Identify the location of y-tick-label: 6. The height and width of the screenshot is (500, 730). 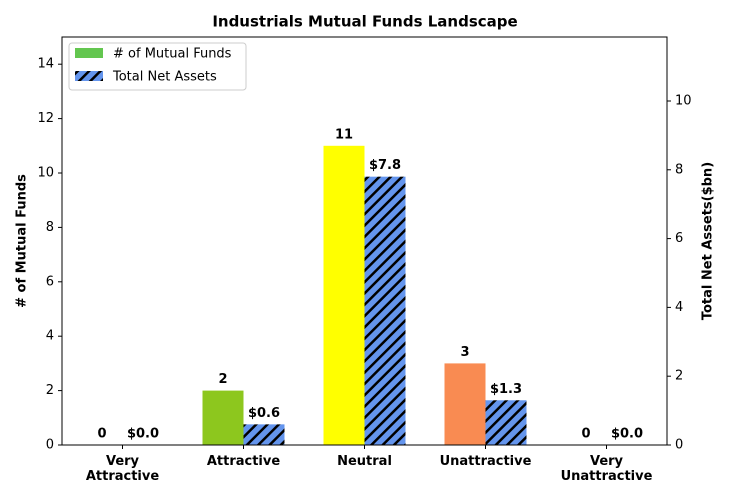
(50, 281).